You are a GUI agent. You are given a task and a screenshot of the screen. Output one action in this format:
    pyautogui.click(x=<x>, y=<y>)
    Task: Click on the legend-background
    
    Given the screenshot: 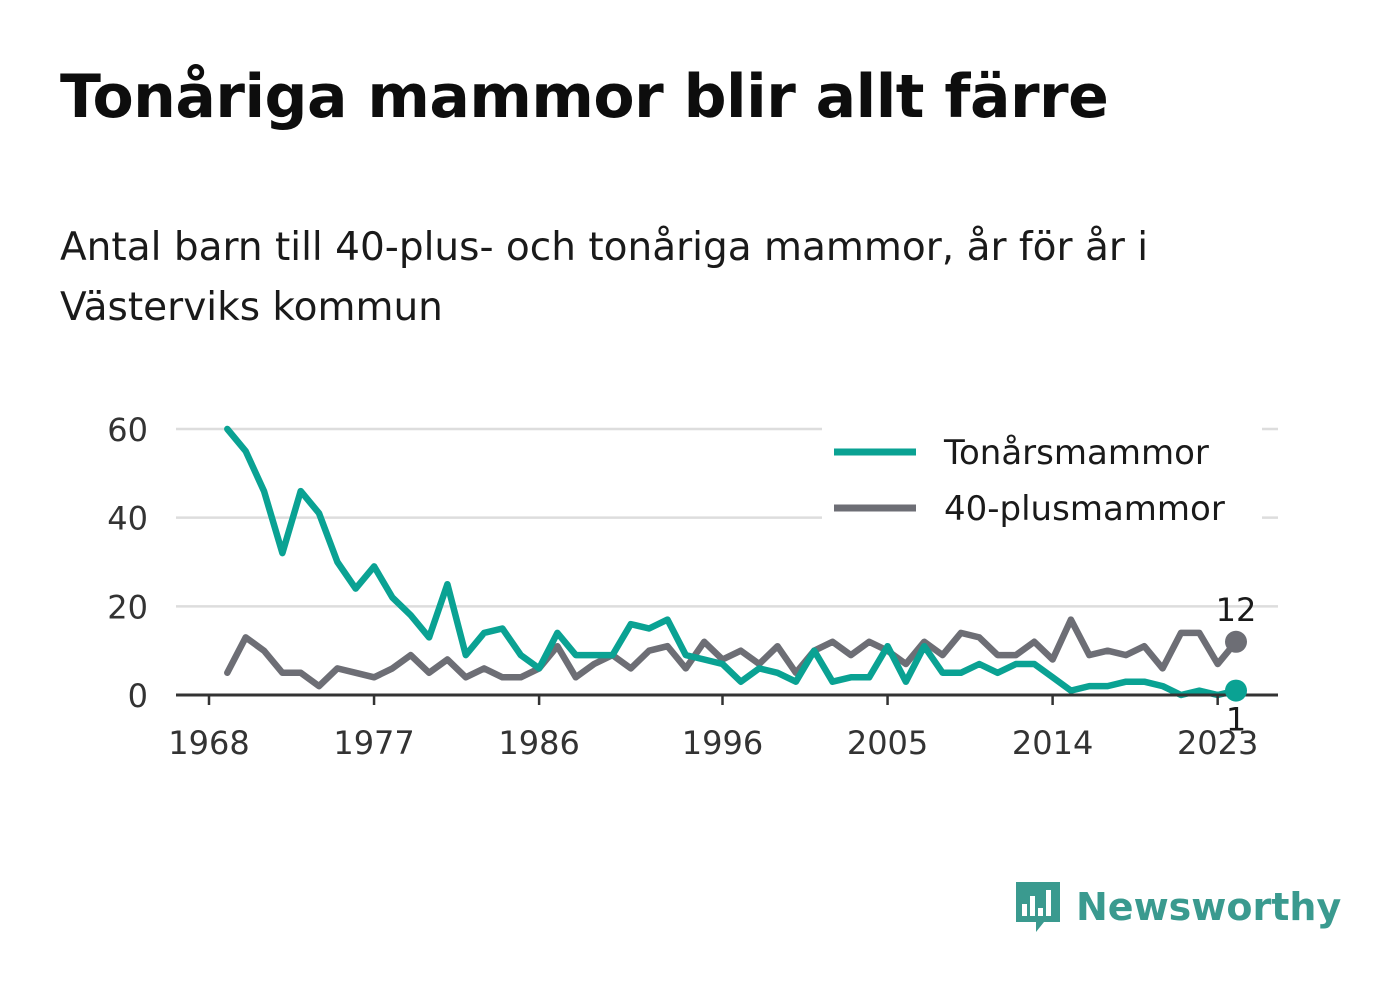 What is the action you would take?
    pyautogui.click(x=1042, y=483)
    